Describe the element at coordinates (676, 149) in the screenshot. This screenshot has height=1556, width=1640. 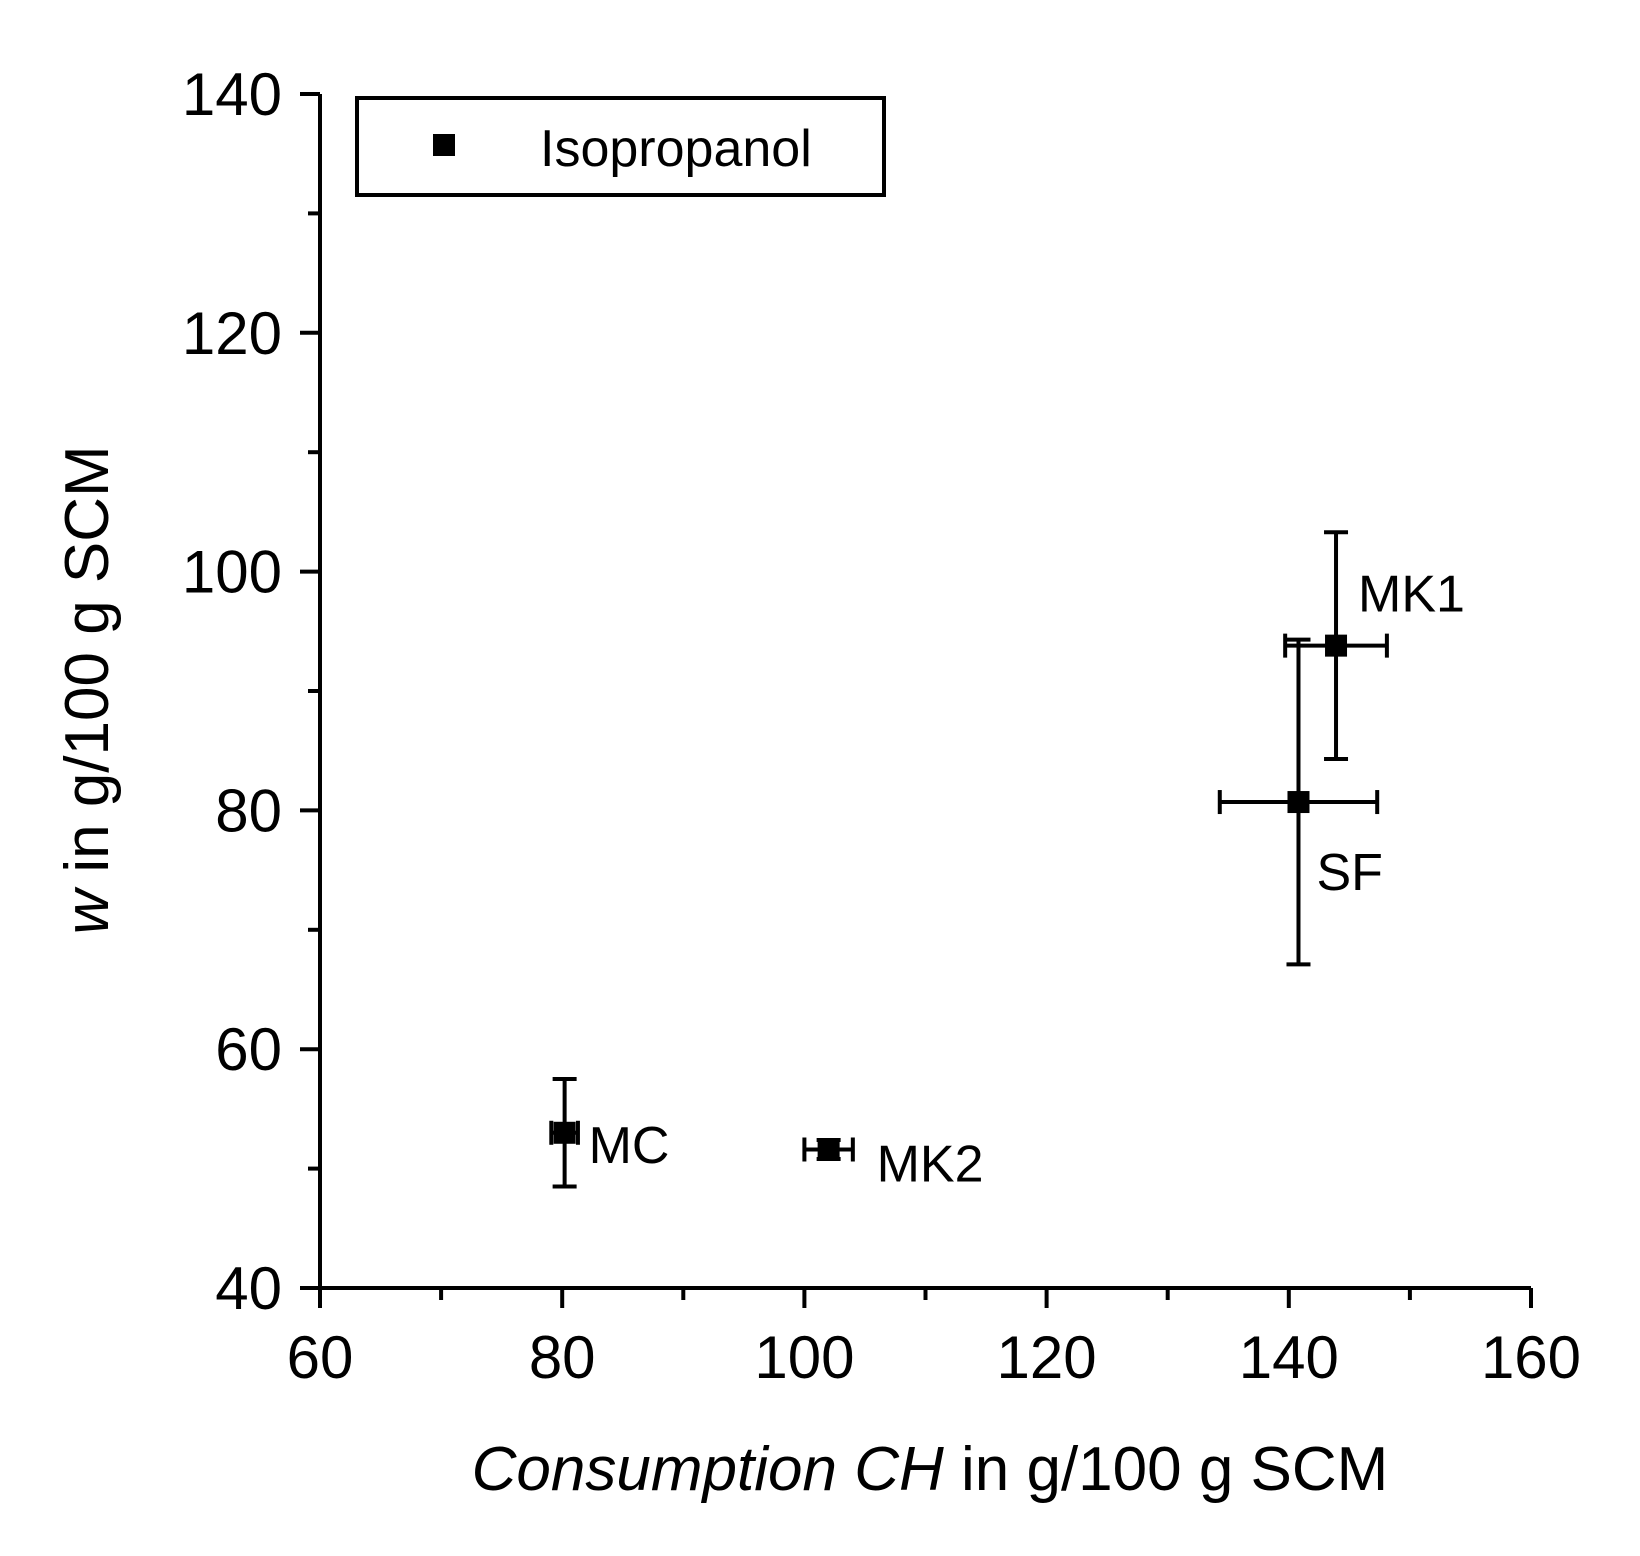
I see `legend-entry-isopropanol: Isopropanol` at that location.